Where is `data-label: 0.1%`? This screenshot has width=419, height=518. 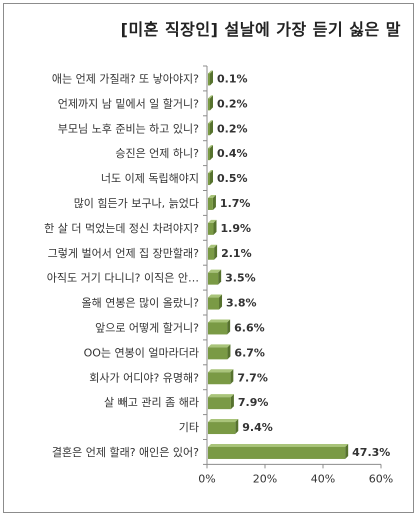
data-label: 0.1% is located at coordinates (232, 78).